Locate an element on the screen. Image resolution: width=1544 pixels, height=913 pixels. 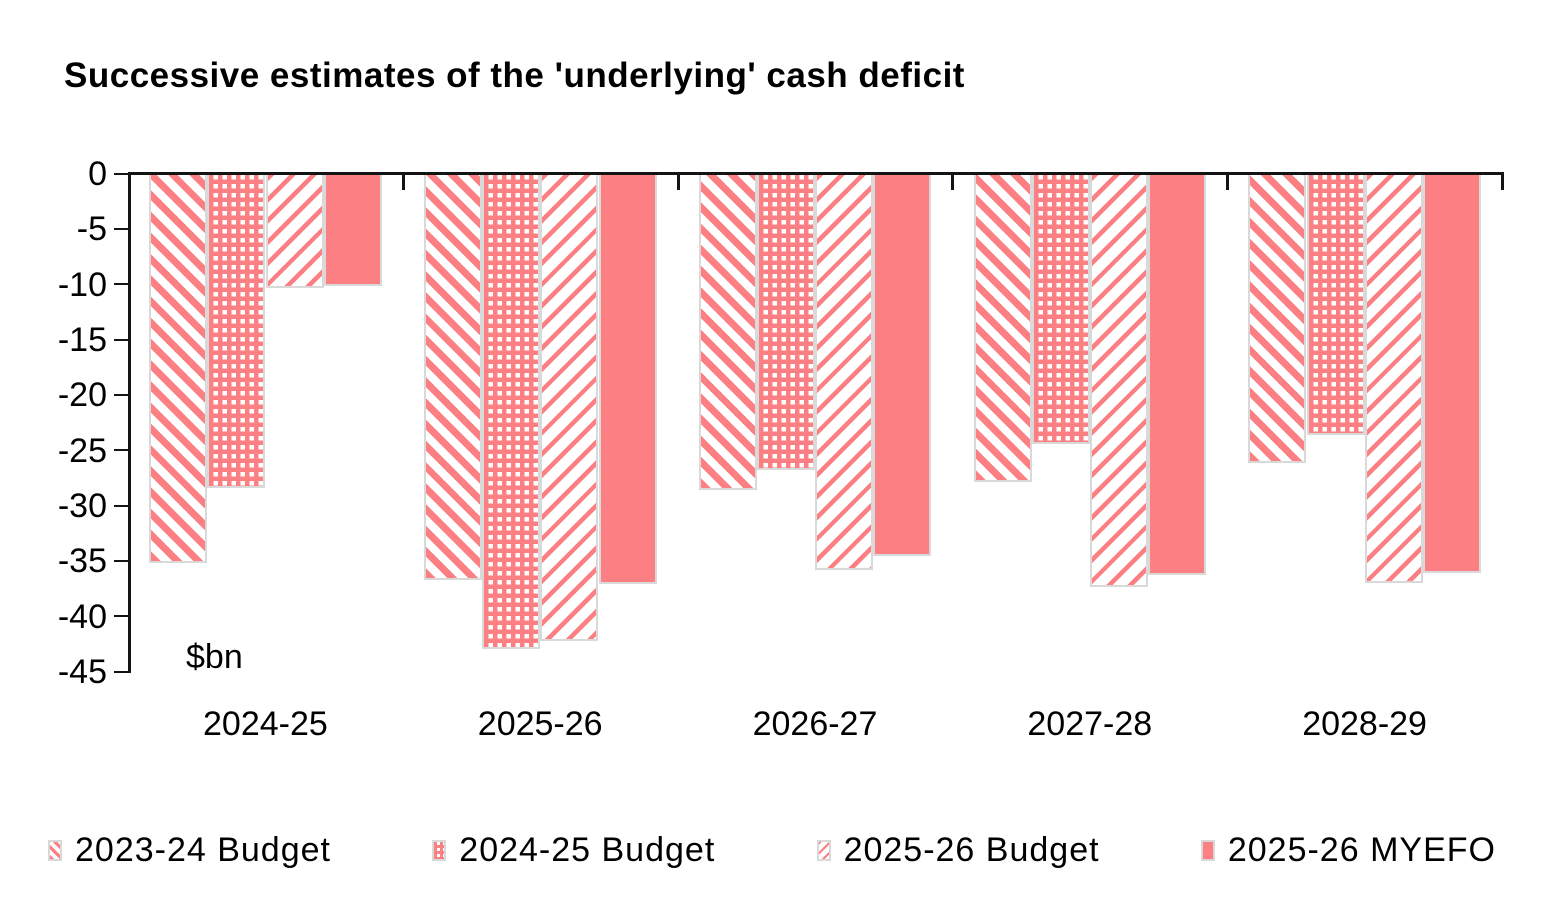
bar-2027-28-2025-26-myefo is located at coordinates (1177, 375).